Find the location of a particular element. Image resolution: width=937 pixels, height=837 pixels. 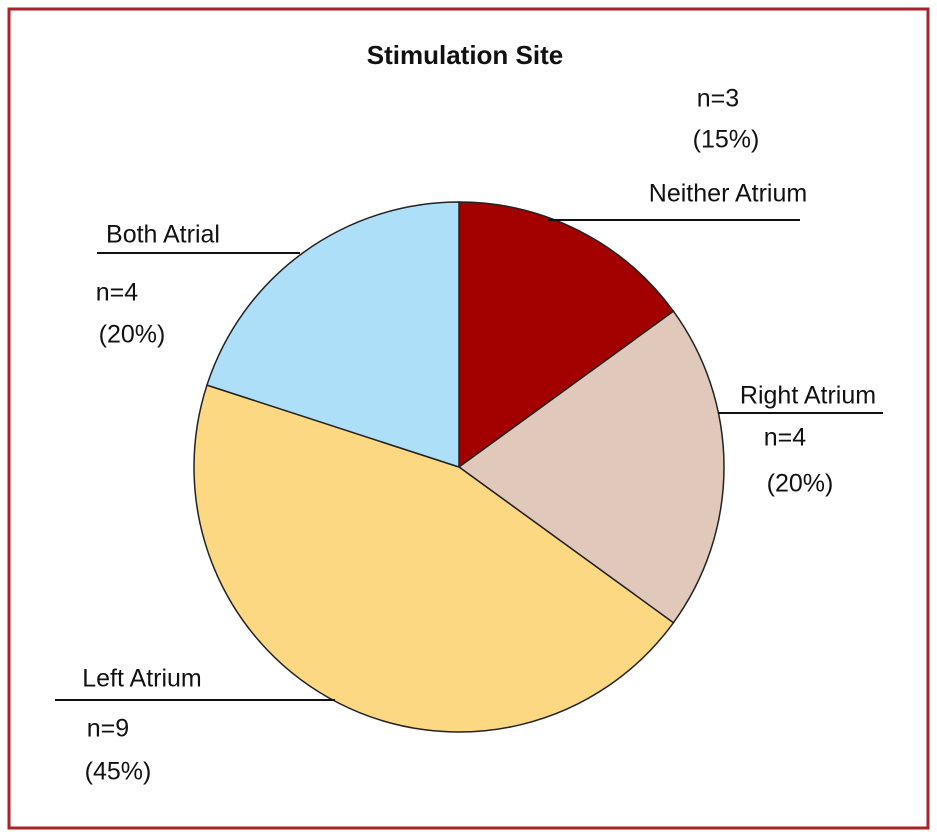

slice-label: Left Atrium is located at coordinates (142, 679).